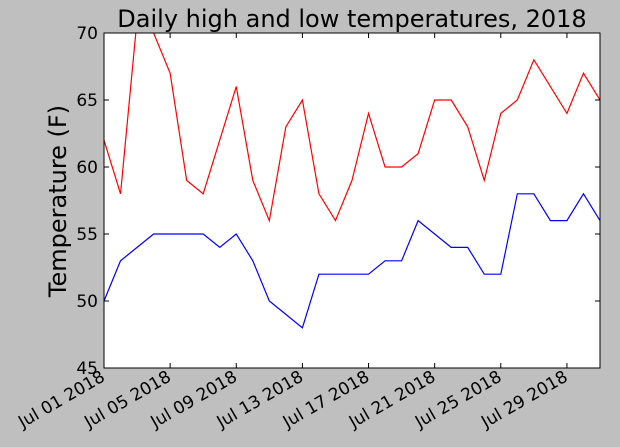 This screenshot has height=447, width=620. Describe the element at coordinates (58, 201) in the screenshot. I see `y-axis-label: Temperature (F)` at that location.